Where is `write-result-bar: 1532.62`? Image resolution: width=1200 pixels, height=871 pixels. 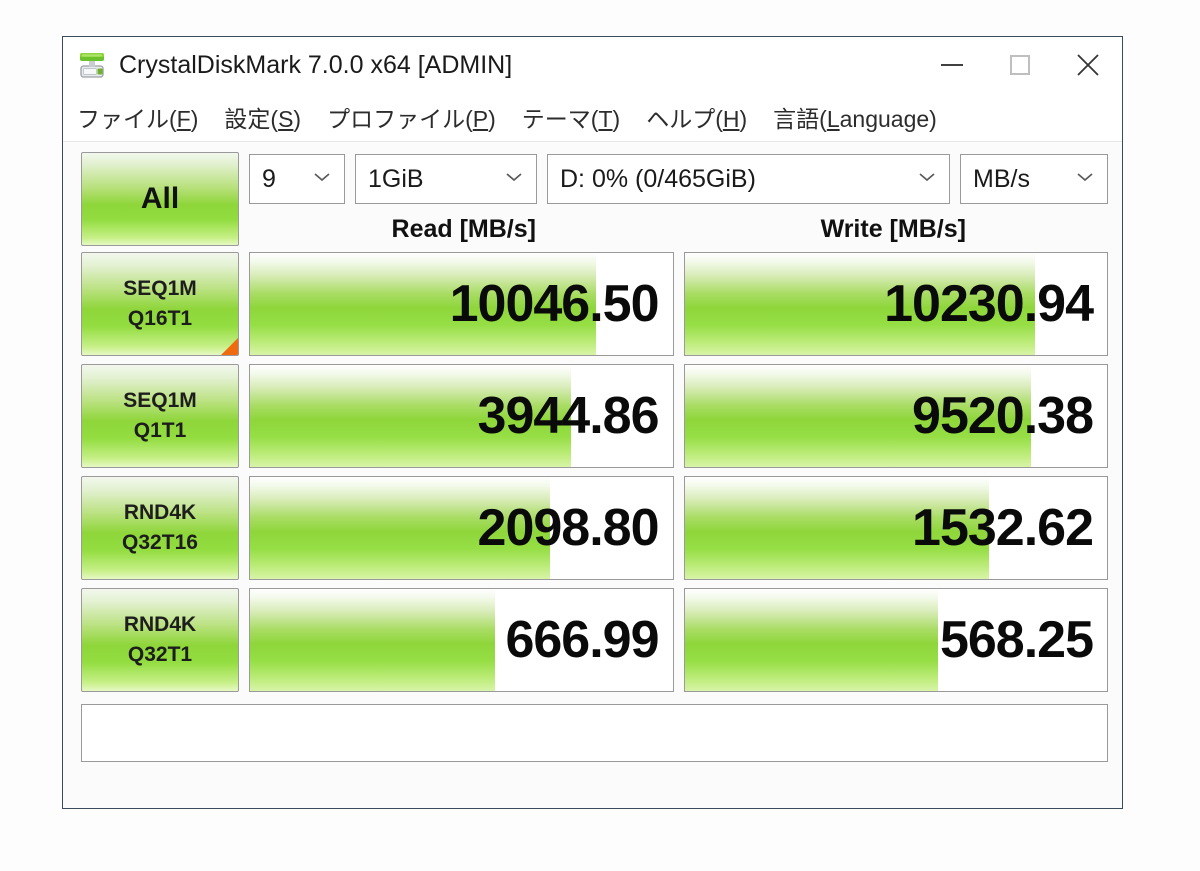
write-result-bar: 1532.62 is located at coordinates (895, 528).